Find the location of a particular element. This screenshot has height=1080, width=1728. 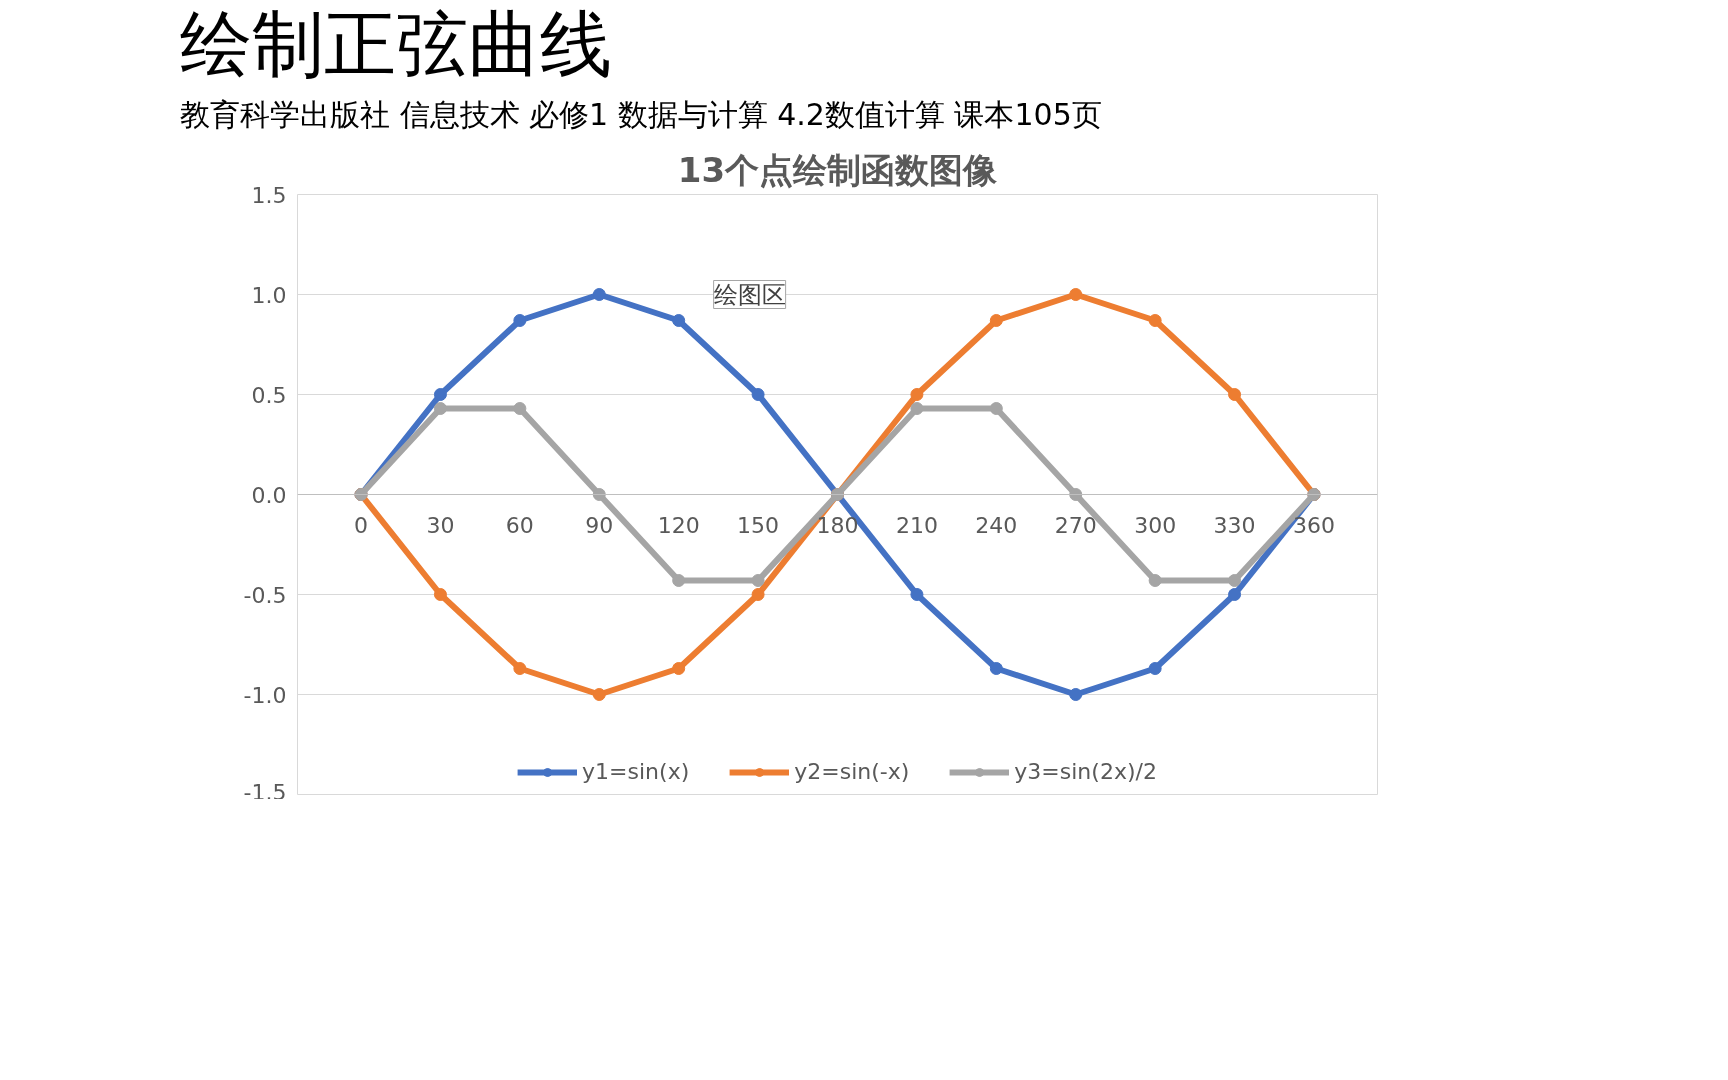

annotation: 绘图区 is located at coordinates (749, 294).